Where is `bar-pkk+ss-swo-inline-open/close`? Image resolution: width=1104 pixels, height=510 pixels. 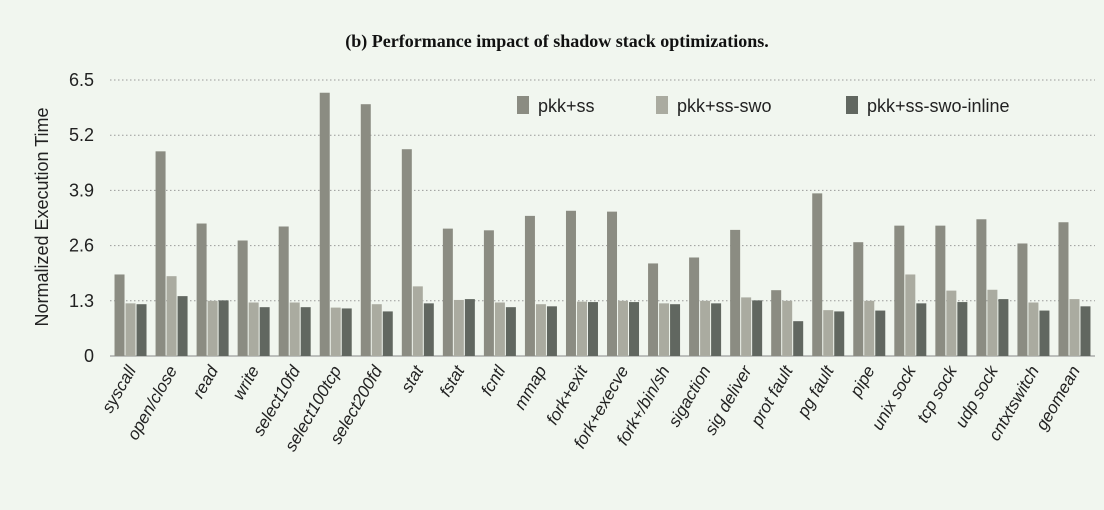 bar-pkk+ss-swo-inline-open/close is located at coordinates (182, 326).